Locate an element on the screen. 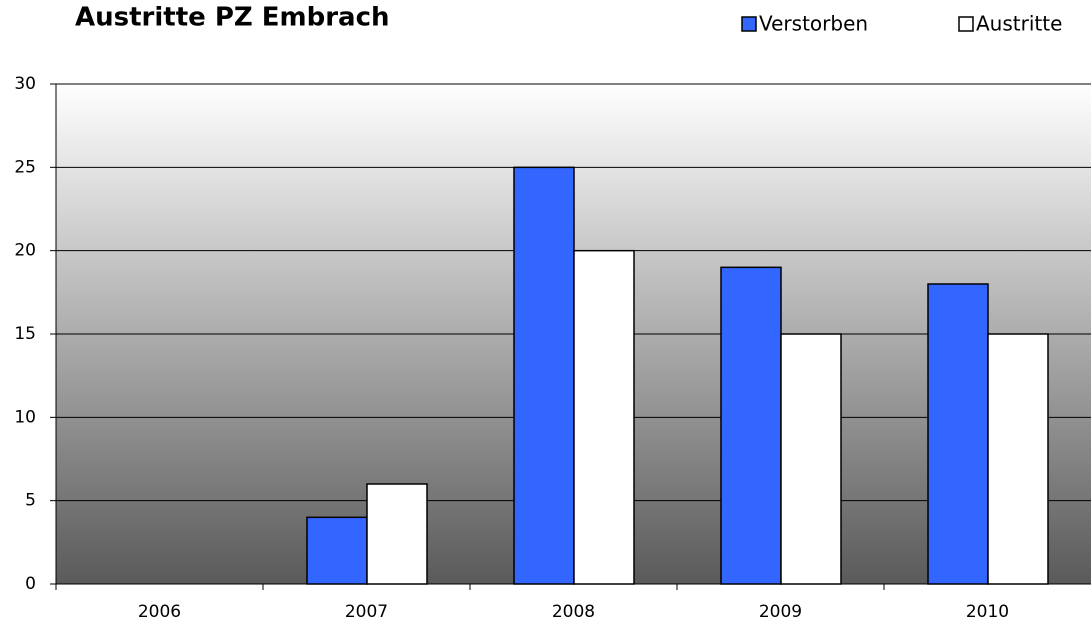  y-tick-label: 15 is located at coordinates (25, 334).